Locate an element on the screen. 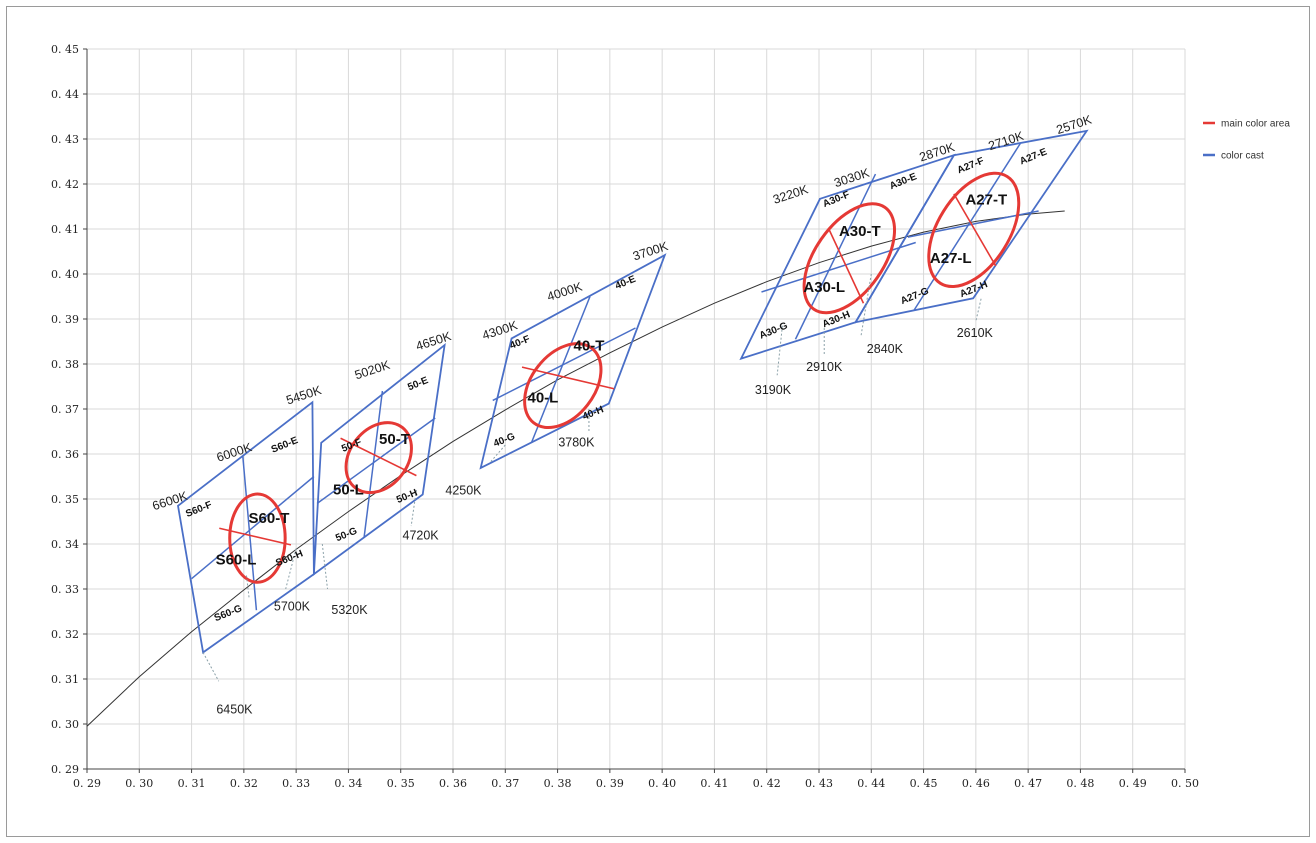 The image size is (1316, 843). x-tick-label: 0. 37 is located at coordinates (505, 783).